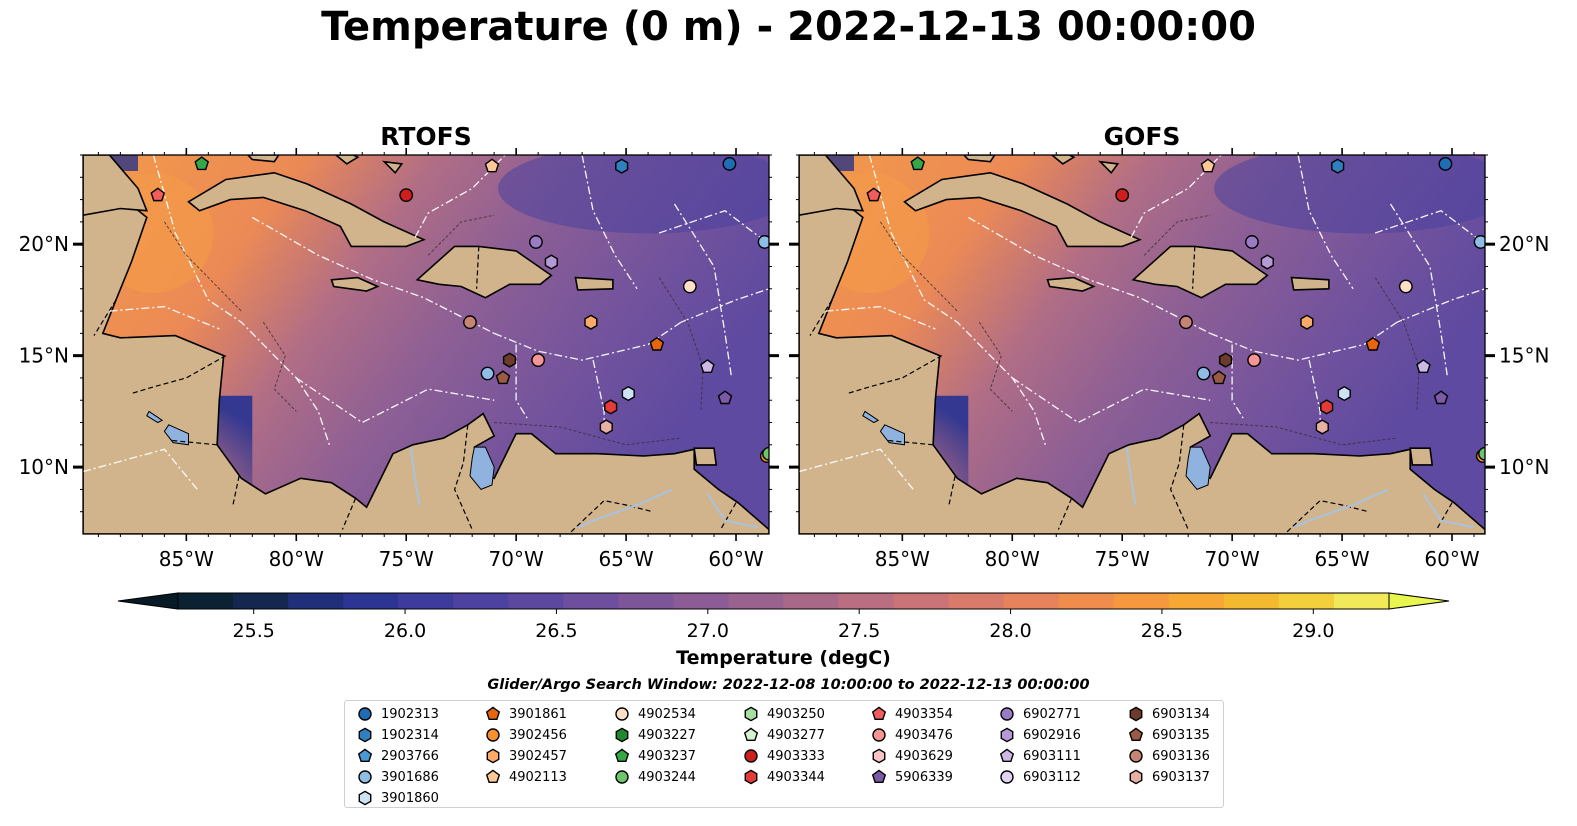 The height and width of the screenshot is (826, 1577). I want to click on legend-label: 6902916, so click(1052, 735).